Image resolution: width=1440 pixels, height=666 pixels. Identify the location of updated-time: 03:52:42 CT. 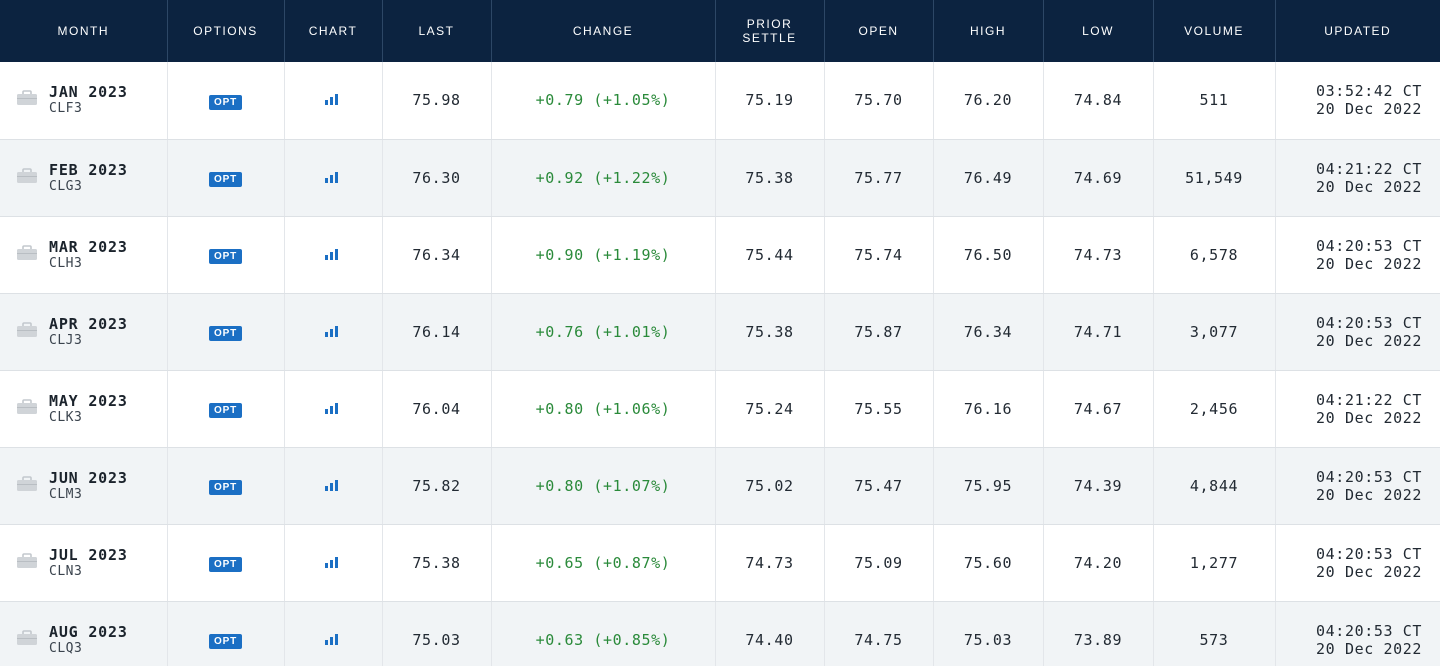
(1369, 91).